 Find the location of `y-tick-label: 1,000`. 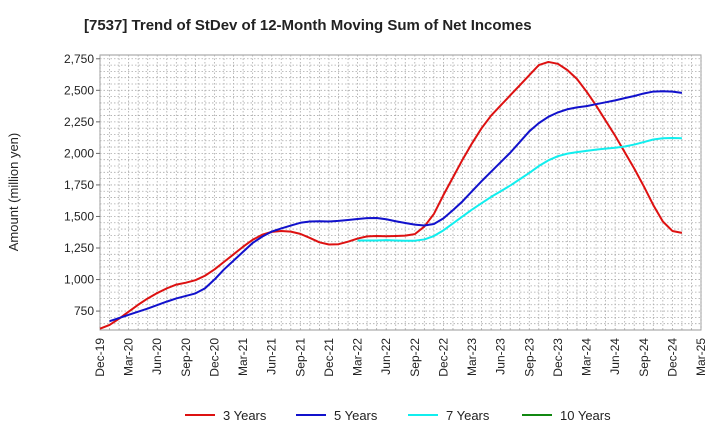

y-tick-label: 1,000 is located at coordinates (79, 280).